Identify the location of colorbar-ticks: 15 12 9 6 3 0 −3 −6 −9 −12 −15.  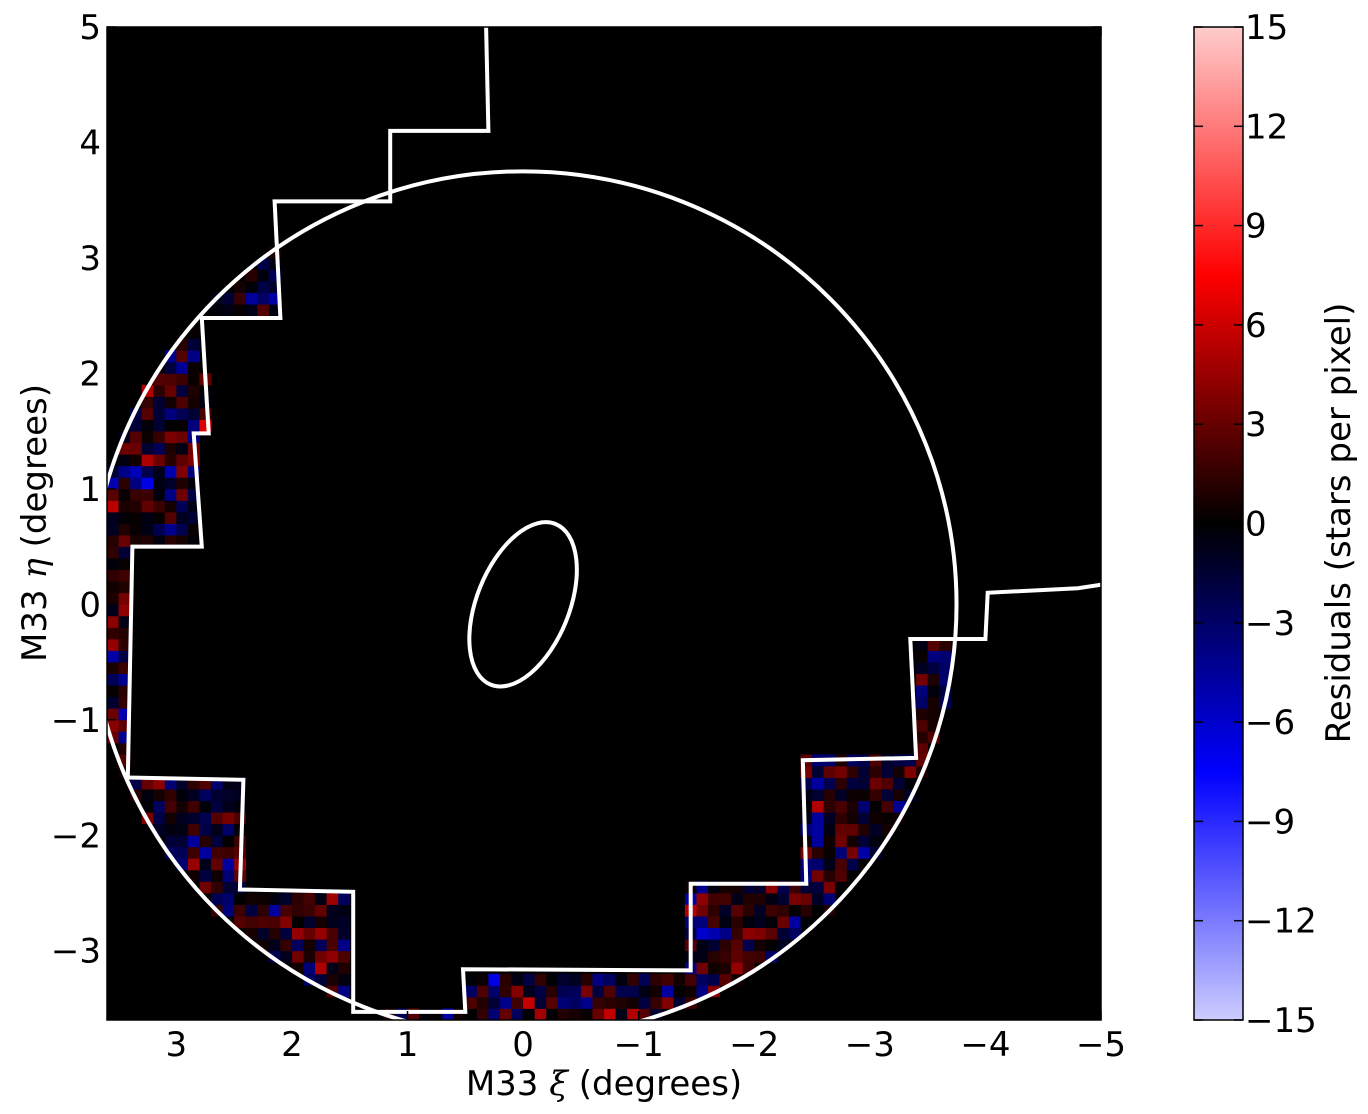
(1255, 524).